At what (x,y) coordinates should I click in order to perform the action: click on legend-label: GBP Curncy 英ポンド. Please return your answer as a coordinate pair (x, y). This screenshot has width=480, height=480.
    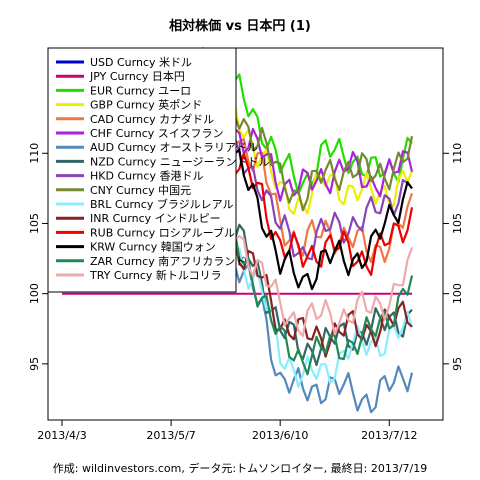
    Looking at the image, I should click on (146, 105).